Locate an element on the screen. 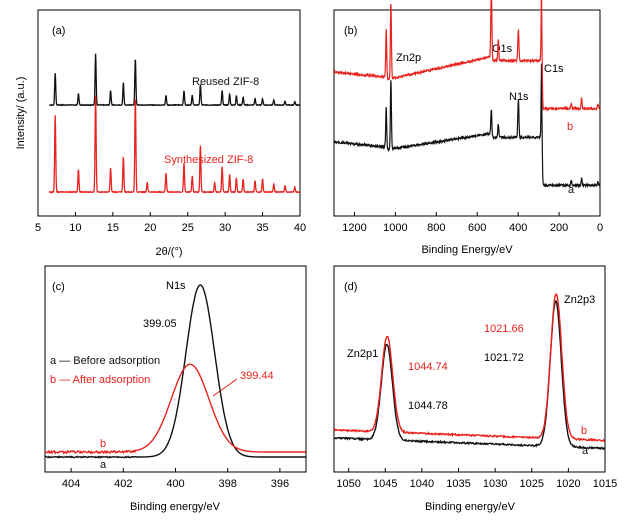 This screenshot has height=522, width=624. panel-c-legend-b: b — After adsorption is located at coordinates (100, 380).